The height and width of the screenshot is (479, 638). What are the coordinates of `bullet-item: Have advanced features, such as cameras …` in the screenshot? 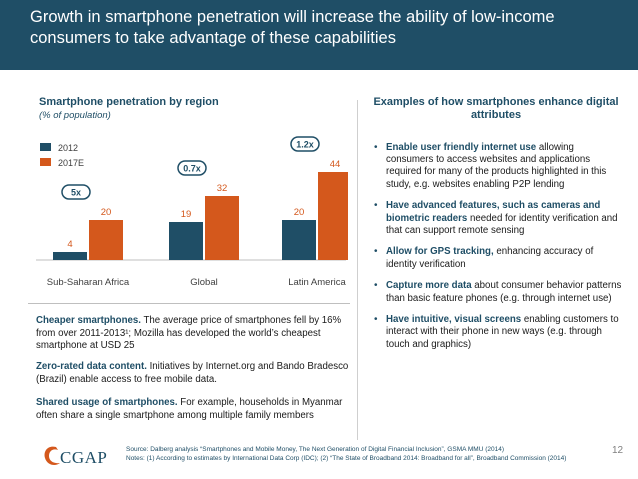 It's located at (497, 218).